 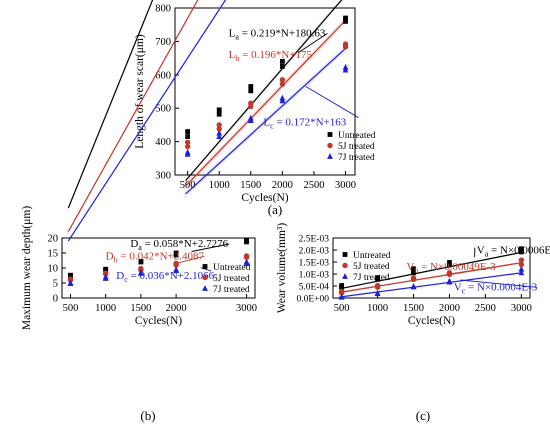 What do you see at coordinates (312, 300) in the screenshot?
I see `y-tick-label: 0.0E+00` at bounding box center [312, 300].